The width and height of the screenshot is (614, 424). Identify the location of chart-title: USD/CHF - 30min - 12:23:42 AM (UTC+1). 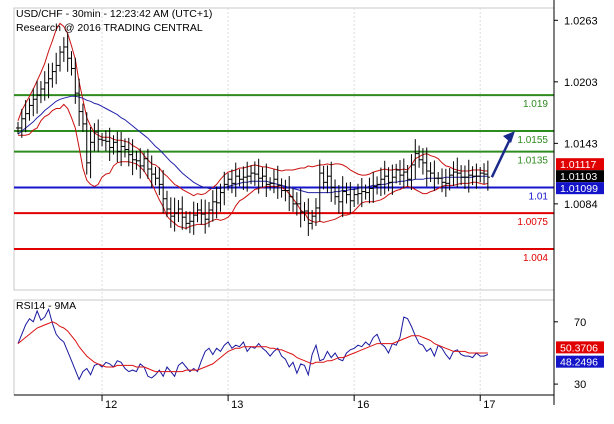
(114, 14).